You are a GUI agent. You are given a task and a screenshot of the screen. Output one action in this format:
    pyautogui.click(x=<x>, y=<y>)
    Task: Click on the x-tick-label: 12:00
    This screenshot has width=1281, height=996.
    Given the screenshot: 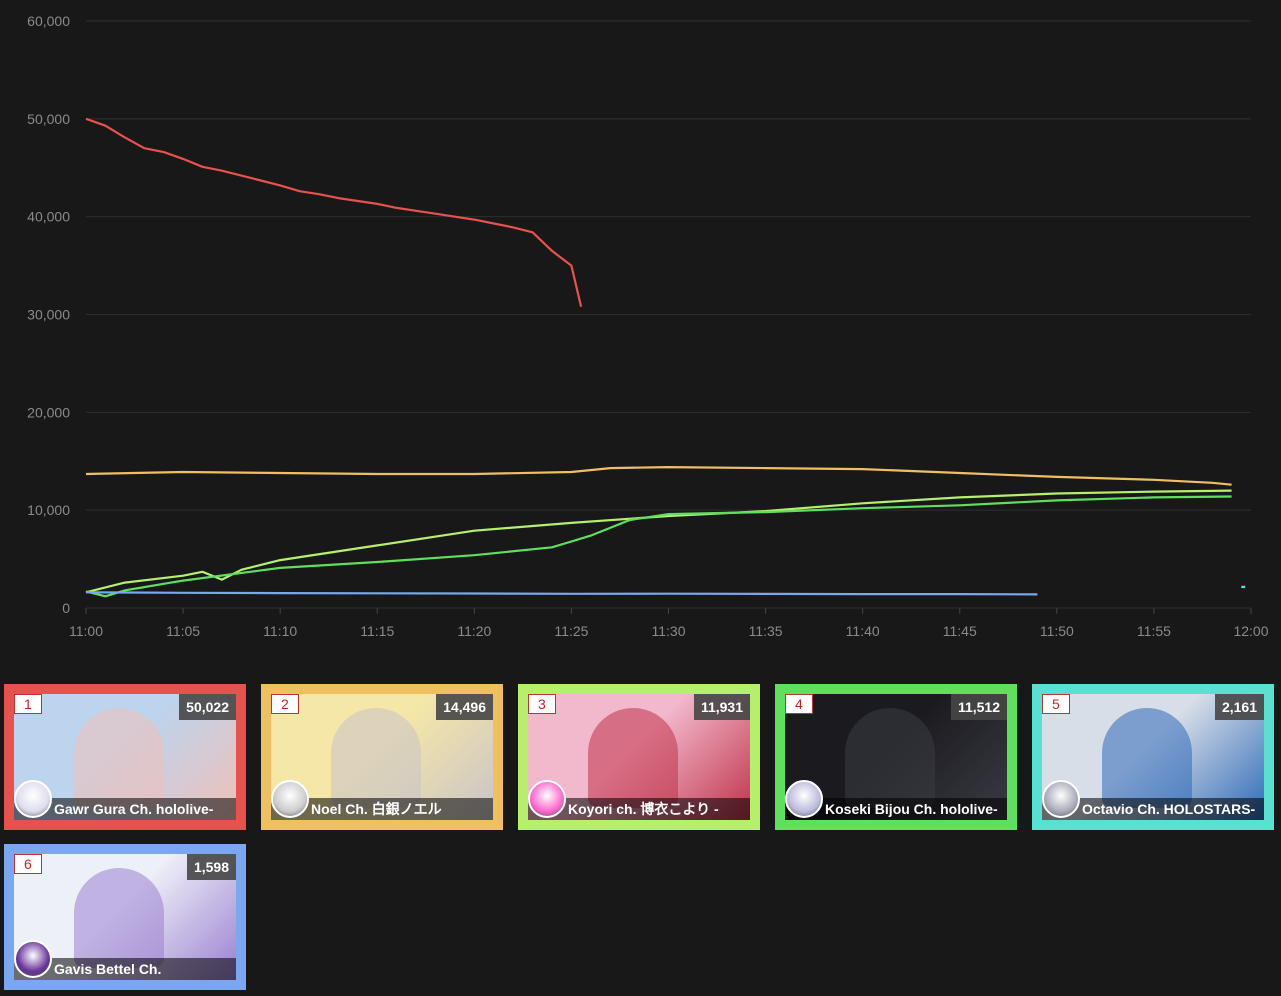 What is the action you would take?
    pyautogui.click(x=1250, y=631)
    